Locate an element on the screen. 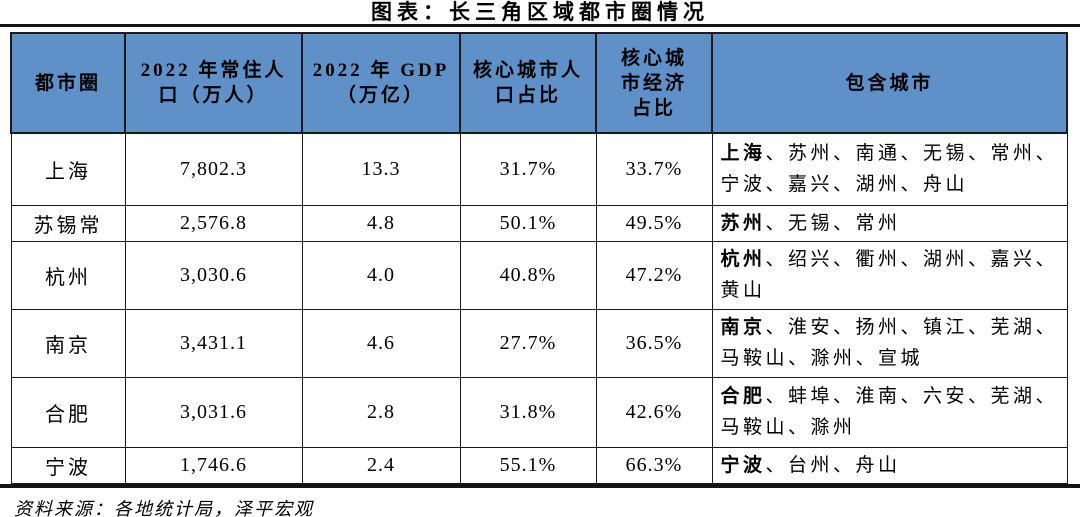 Image resolution: width=1080 pixels, height=517 pixels. gdp-value: 4.6 is located at coordinates (381, 343).